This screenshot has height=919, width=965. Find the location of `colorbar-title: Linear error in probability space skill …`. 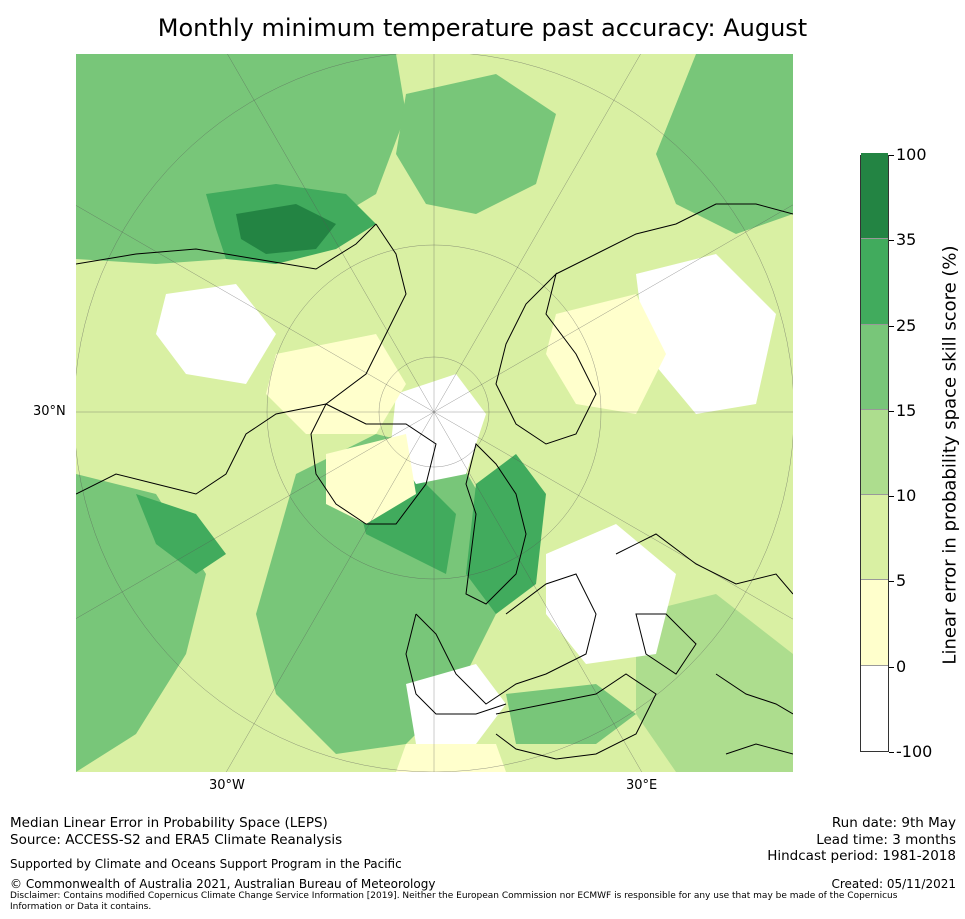

colorbar-title: Linear error in probability space skill … is located at coordinates (950, 455).